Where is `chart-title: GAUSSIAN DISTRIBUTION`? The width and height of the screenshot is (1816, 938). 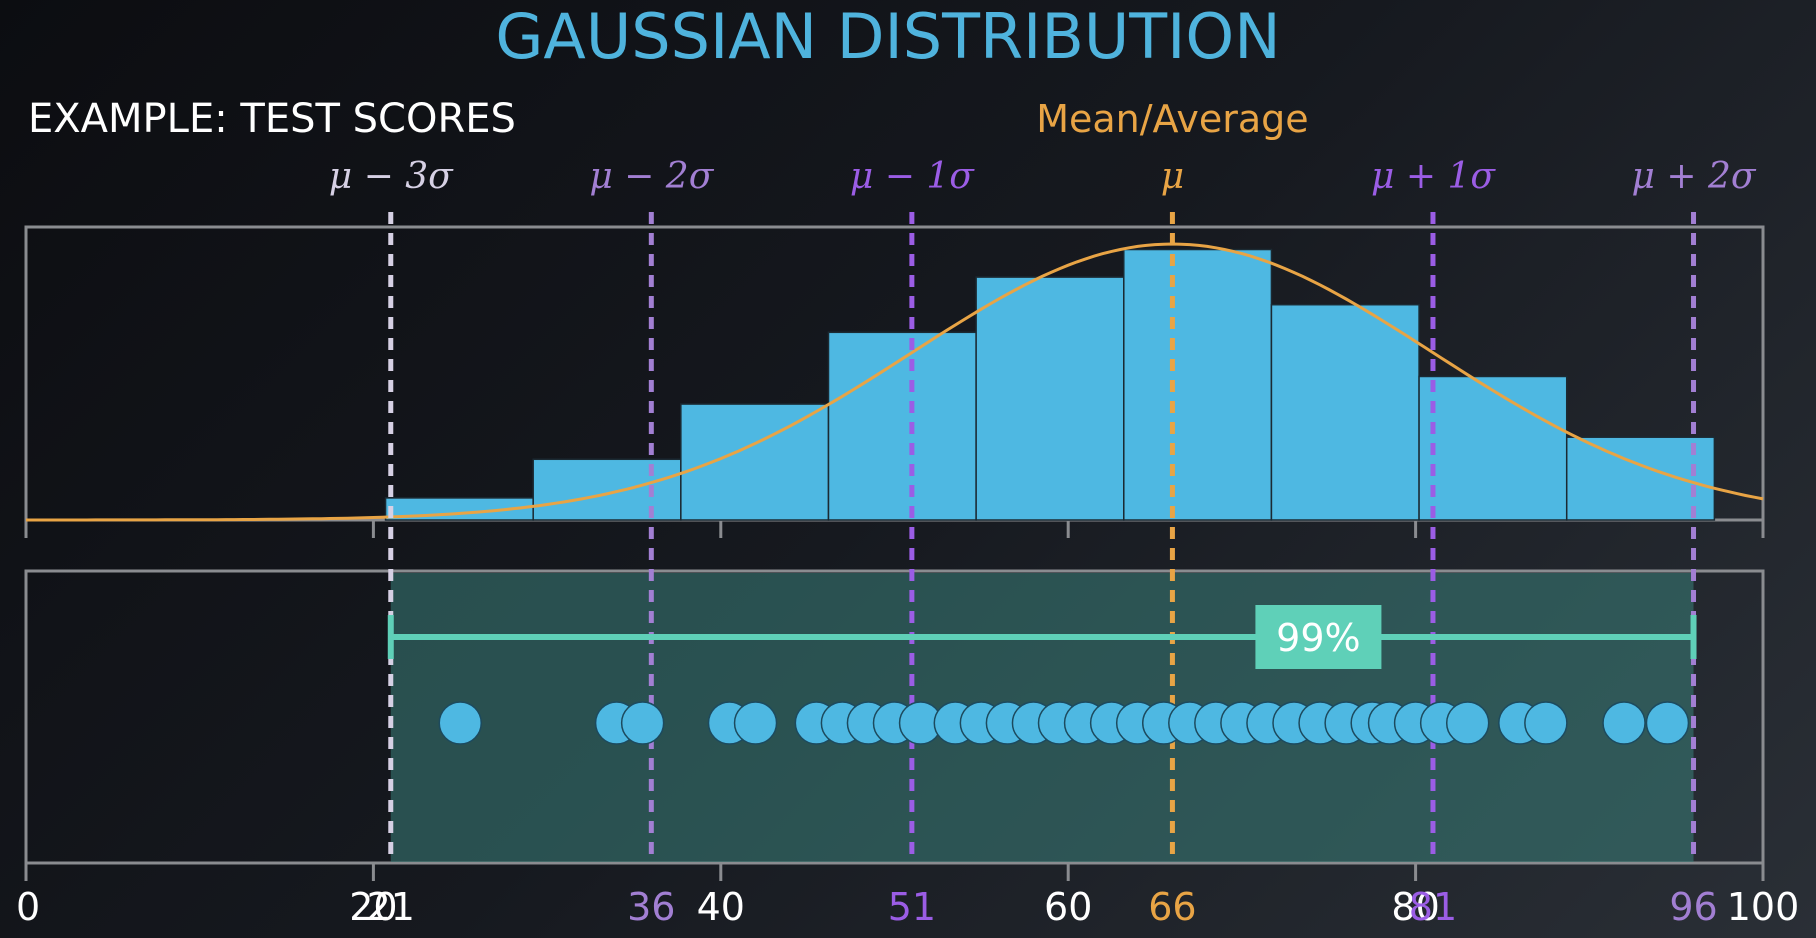
chart-title: GAUSSIAN DISTRIBUTION is located at coordinates (888, 36).